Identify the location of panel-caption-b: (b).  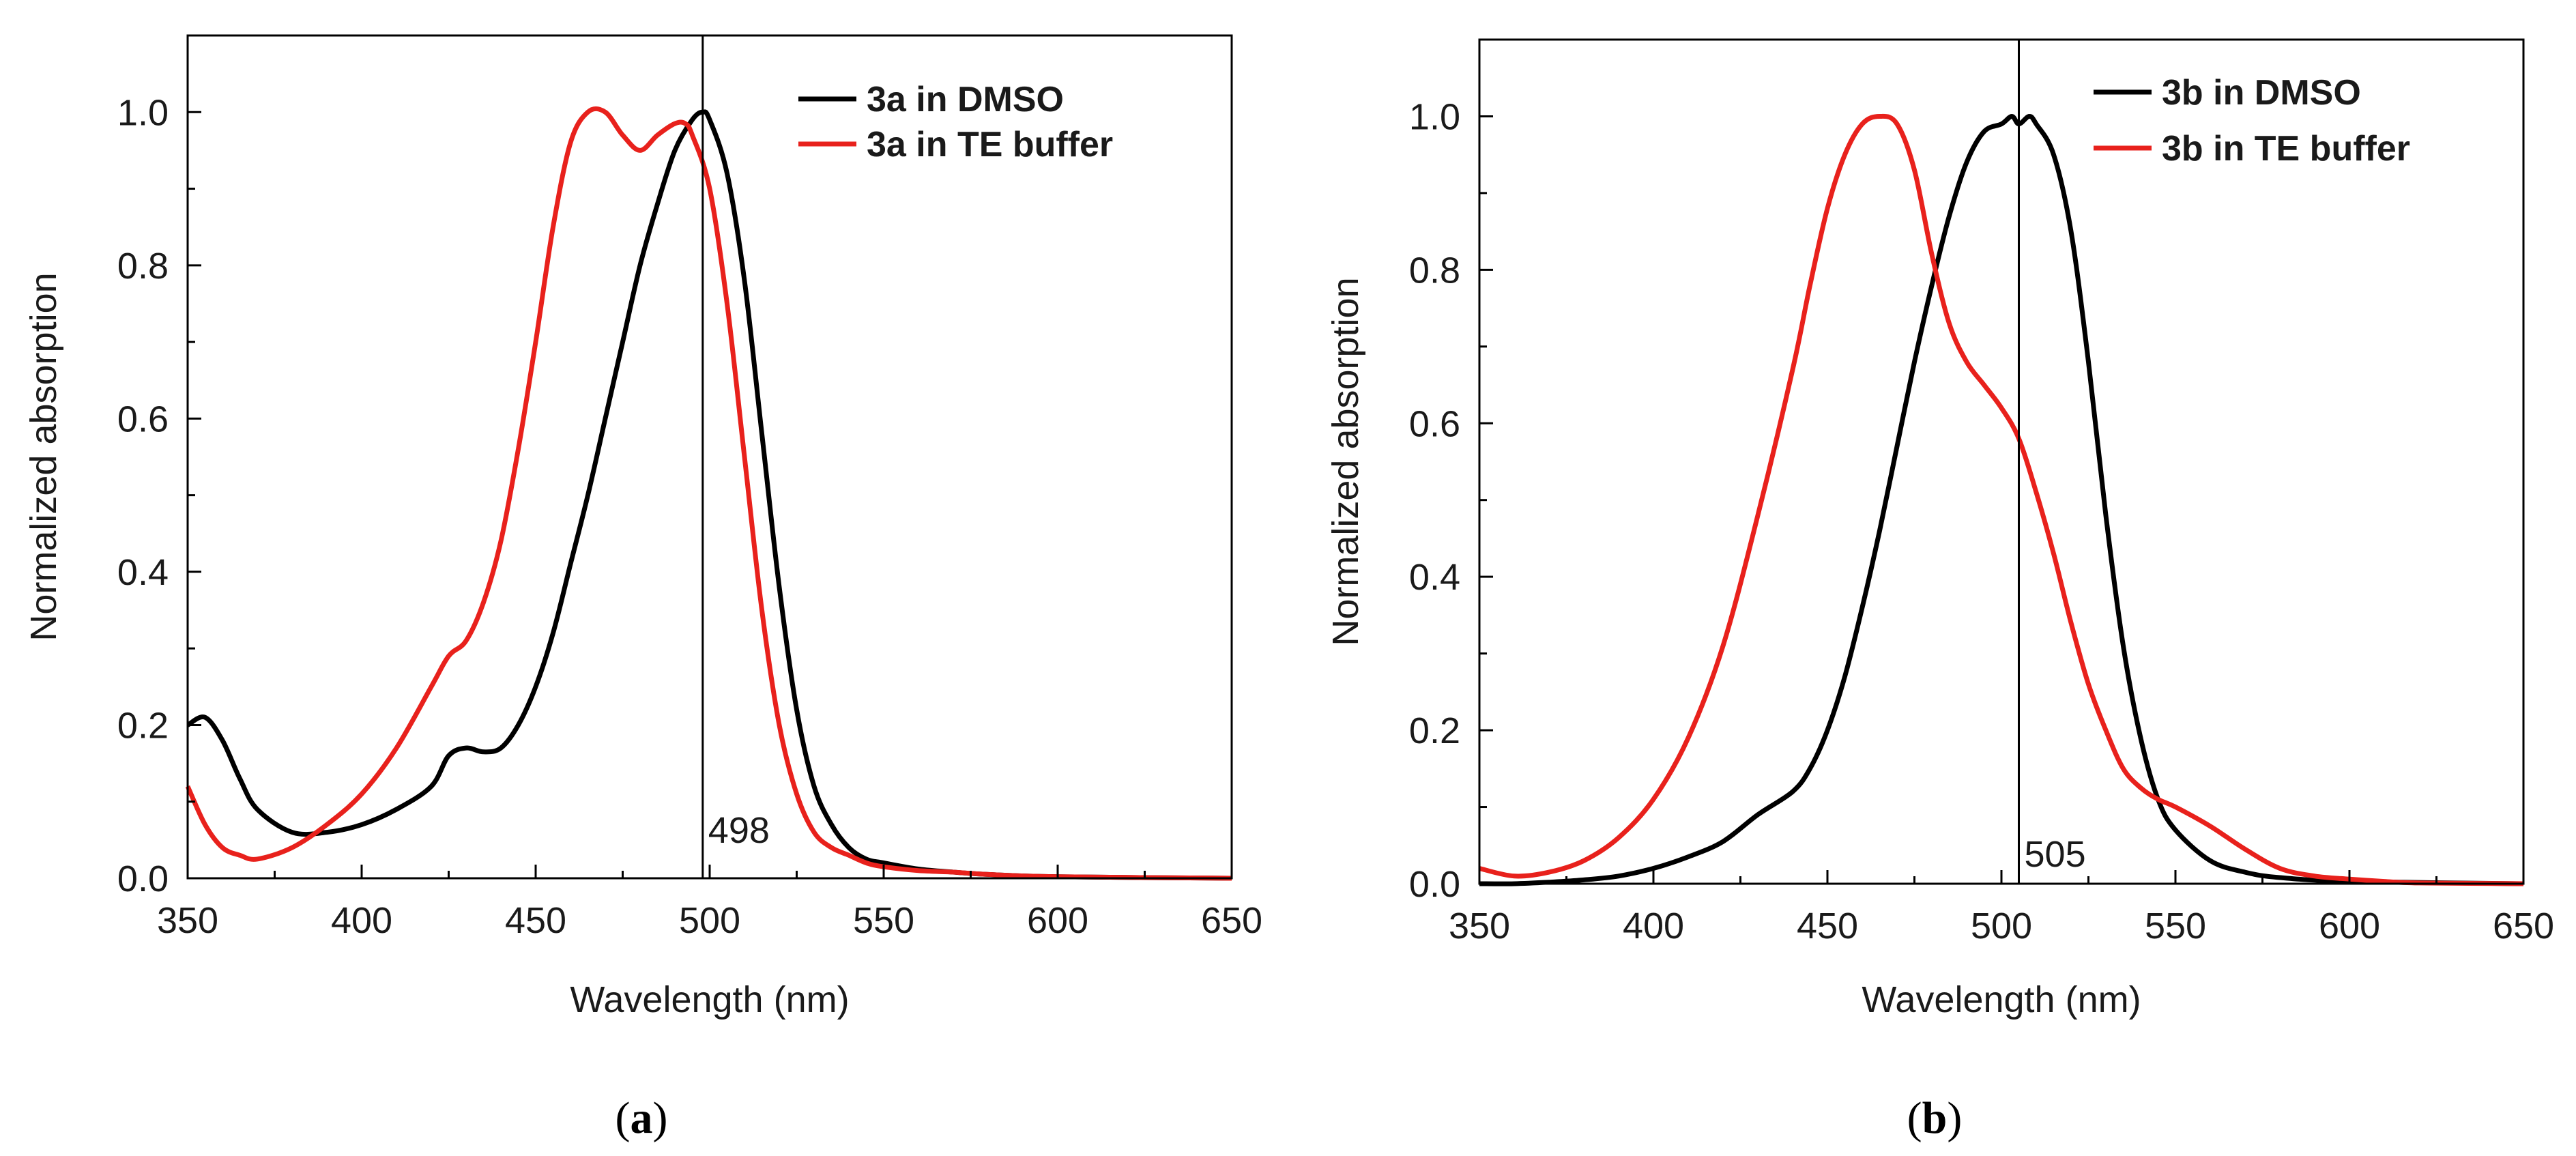
(1935, 1118).